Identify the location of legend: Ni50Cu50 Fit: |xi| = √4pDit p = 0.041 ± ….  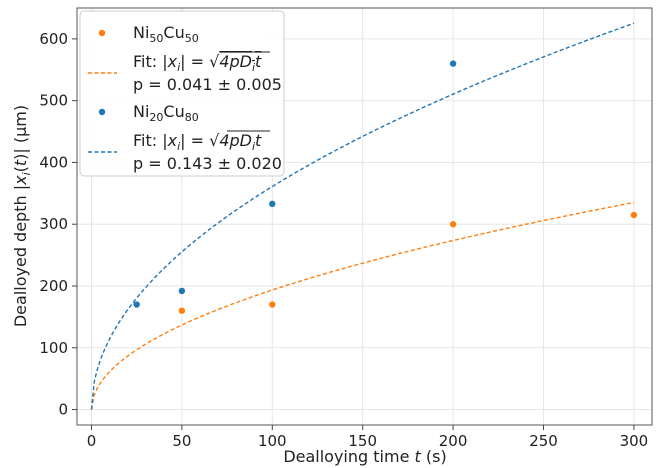
(182, 93).